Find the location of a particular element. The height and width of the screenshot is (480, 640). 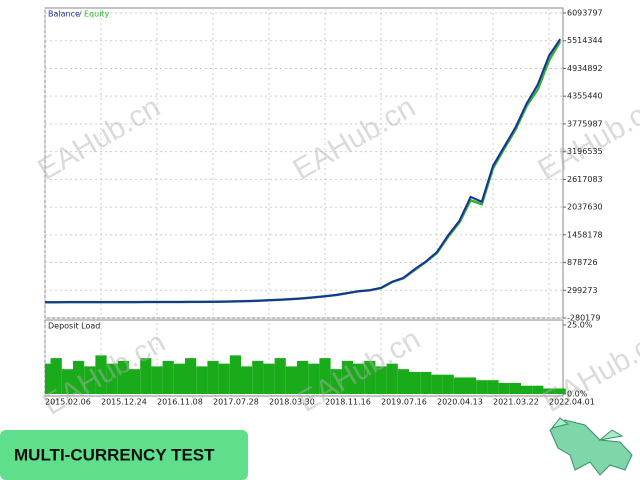

y-tick-label: 5514344 is located at coordinates (585, 40).